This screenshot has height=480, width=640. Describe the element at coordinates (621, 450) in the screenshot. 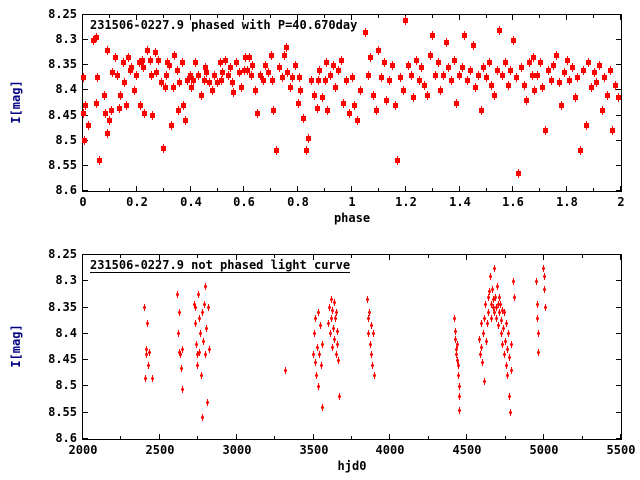

I see `x-tick-label: 5500` at that location.